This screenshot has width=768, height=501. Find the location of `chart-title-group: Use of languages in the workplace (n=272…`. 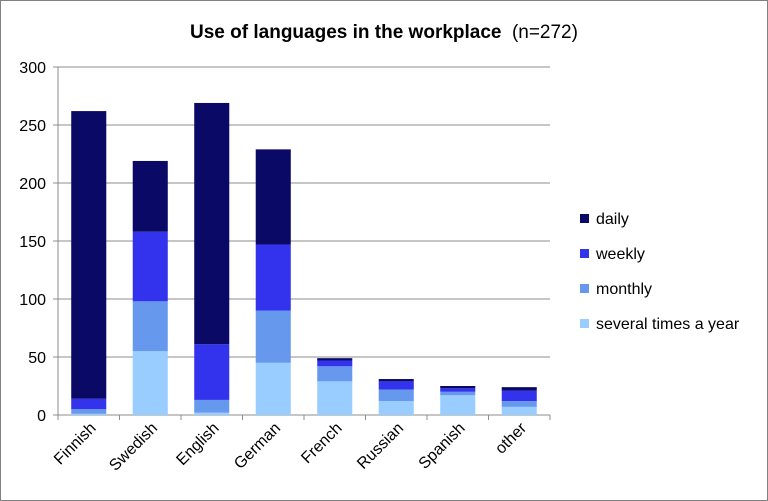

chart-title-group: Use of languages in the workplace (n=272… is located at coordinates (384, 32).